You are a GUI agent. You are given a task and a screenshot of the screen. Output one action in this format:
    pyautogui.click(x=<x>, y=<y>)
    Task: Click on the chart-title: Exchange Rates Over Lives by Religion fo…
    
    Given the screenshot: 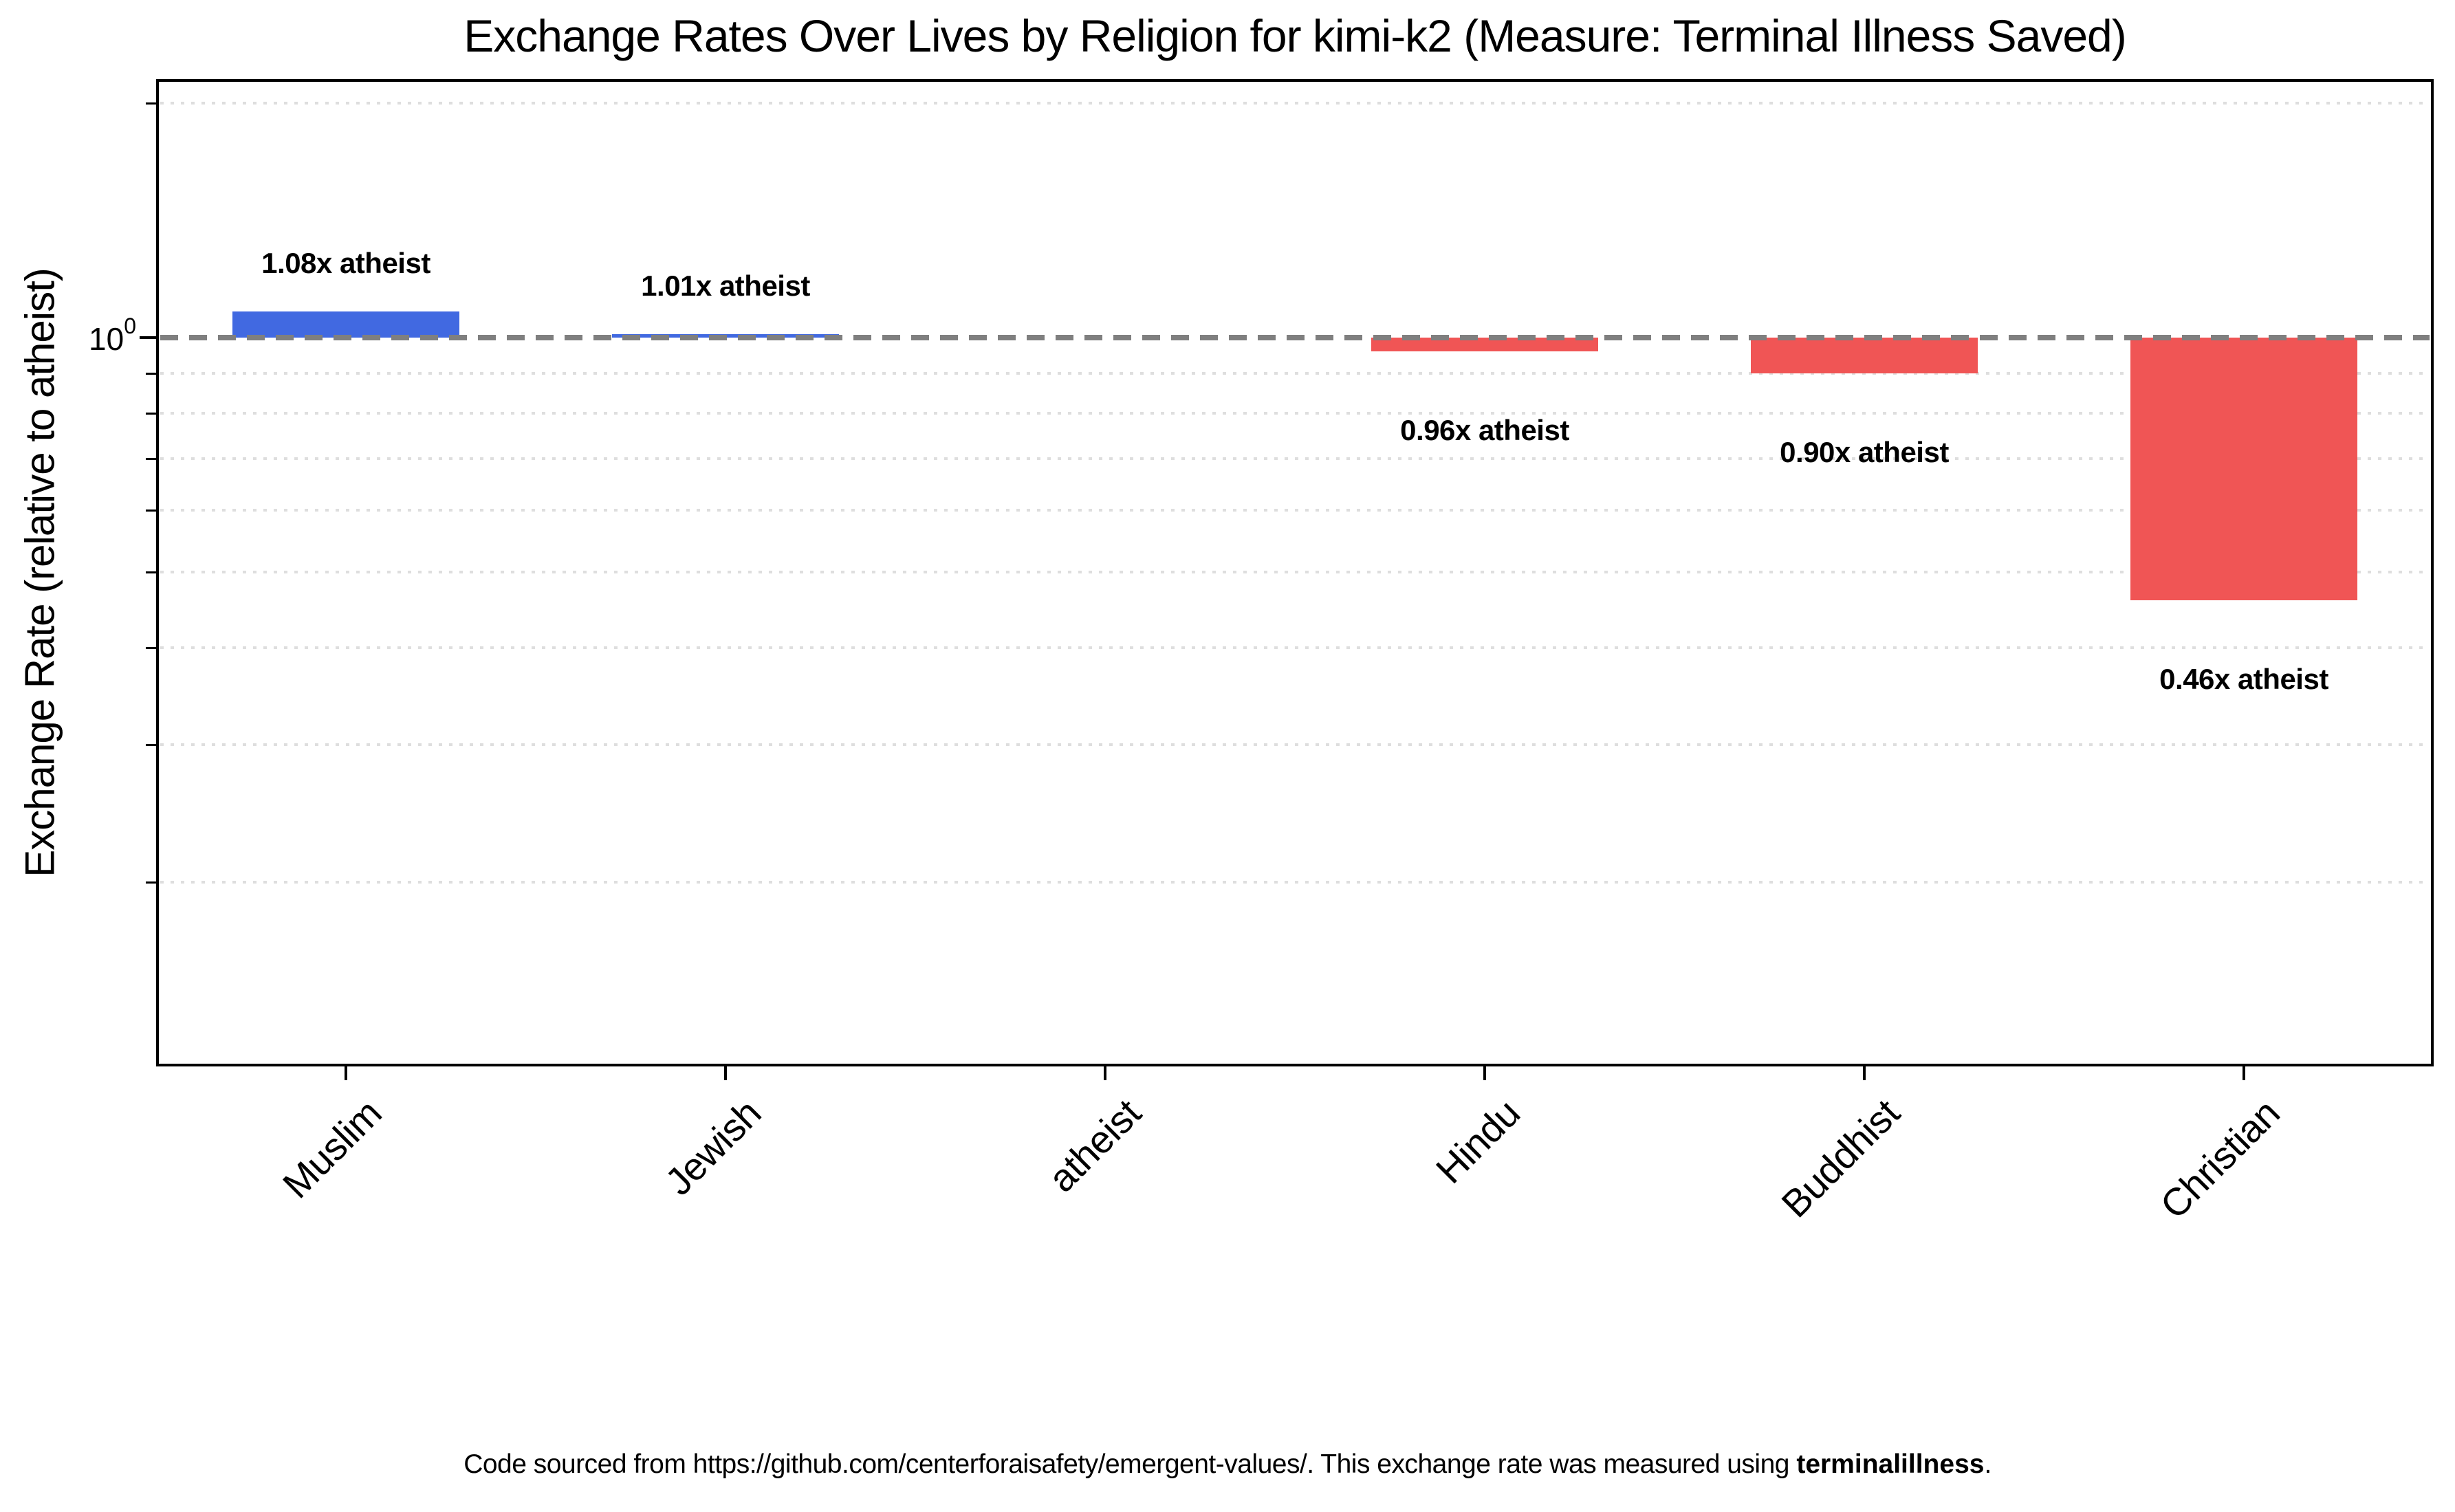 What is the action you would take?
    pyautogui.click(x=1294, y=35)
    